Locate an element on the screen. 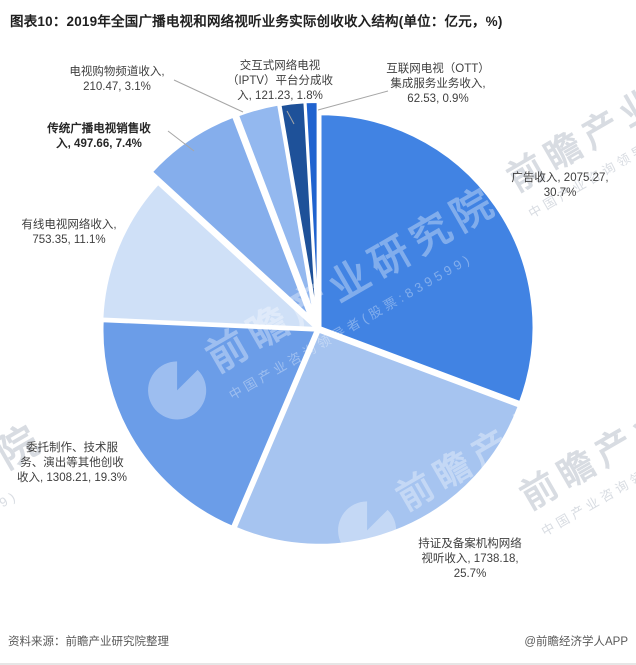  slice-label-line: 务、演出等其他创收 is located at coordinates (72, 463).